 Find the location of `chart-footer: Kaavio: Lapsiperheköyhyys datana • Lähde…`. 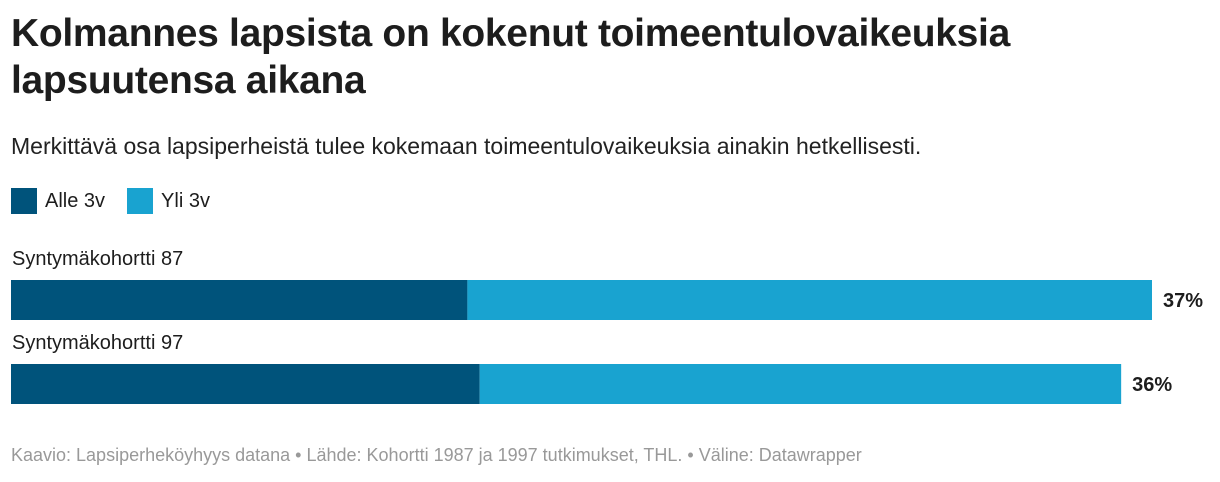

chart-footer: Kaavio: Lapsiperheköyhyys datana • Lähde… is located at coordinates (436, 455).